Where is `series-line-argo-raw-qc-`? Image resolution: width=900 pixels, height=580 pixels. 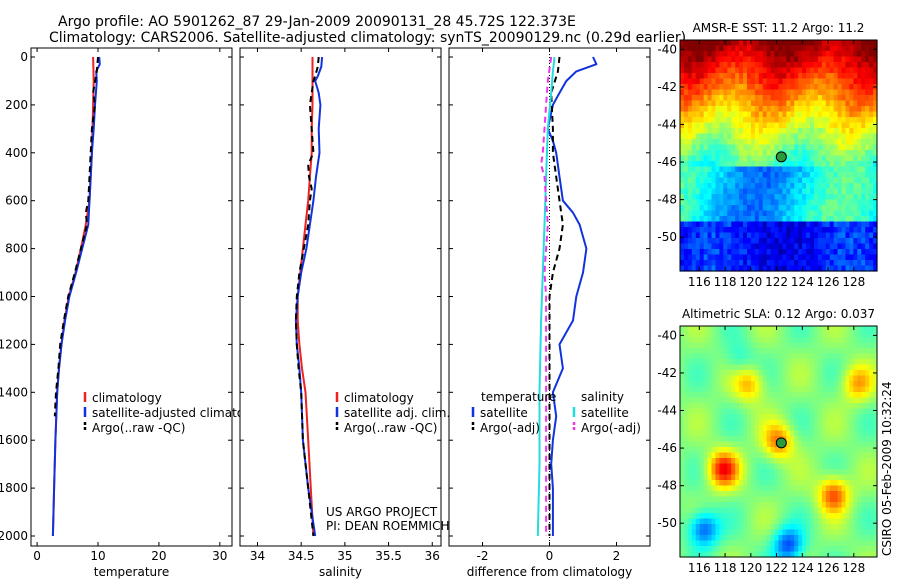
series-line-argo-raw-qc- is located at coordinates (307, 296).